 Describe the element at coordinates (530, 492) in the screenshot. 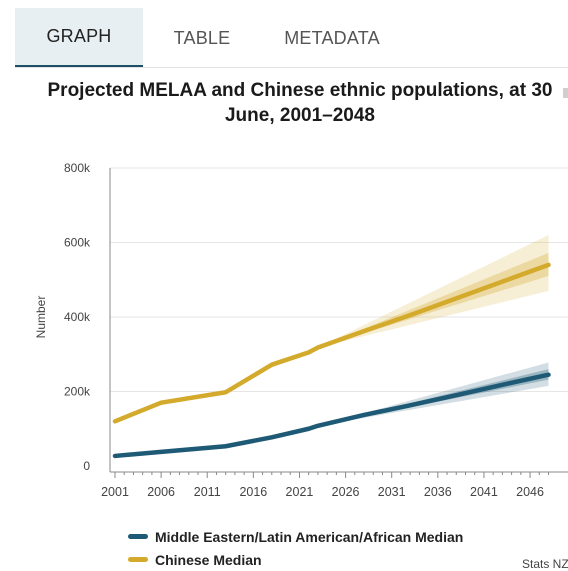

I see `x-tick-label: 2046` at that location.